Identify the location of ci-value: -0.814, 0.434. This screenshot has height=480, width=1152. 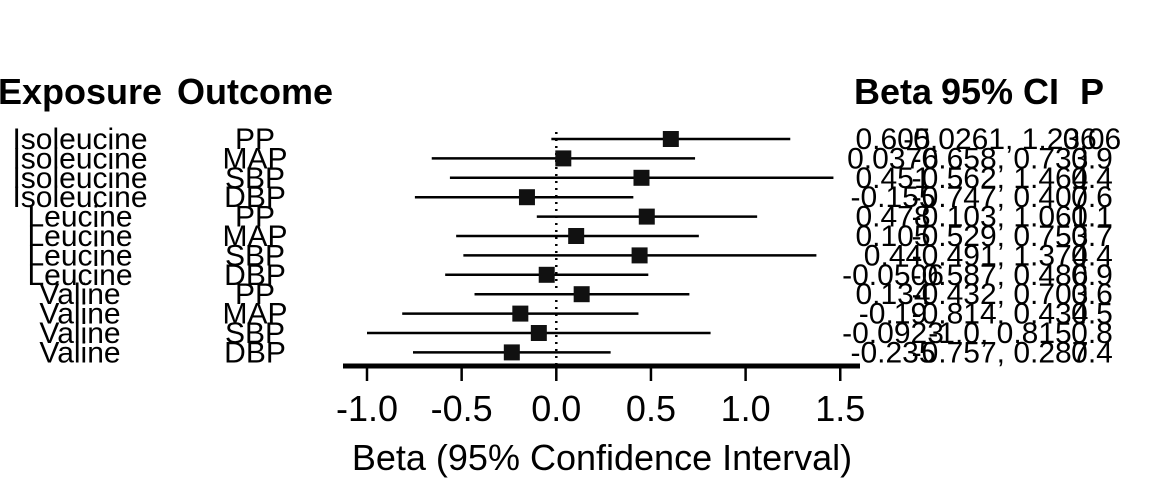
(1000, 314).